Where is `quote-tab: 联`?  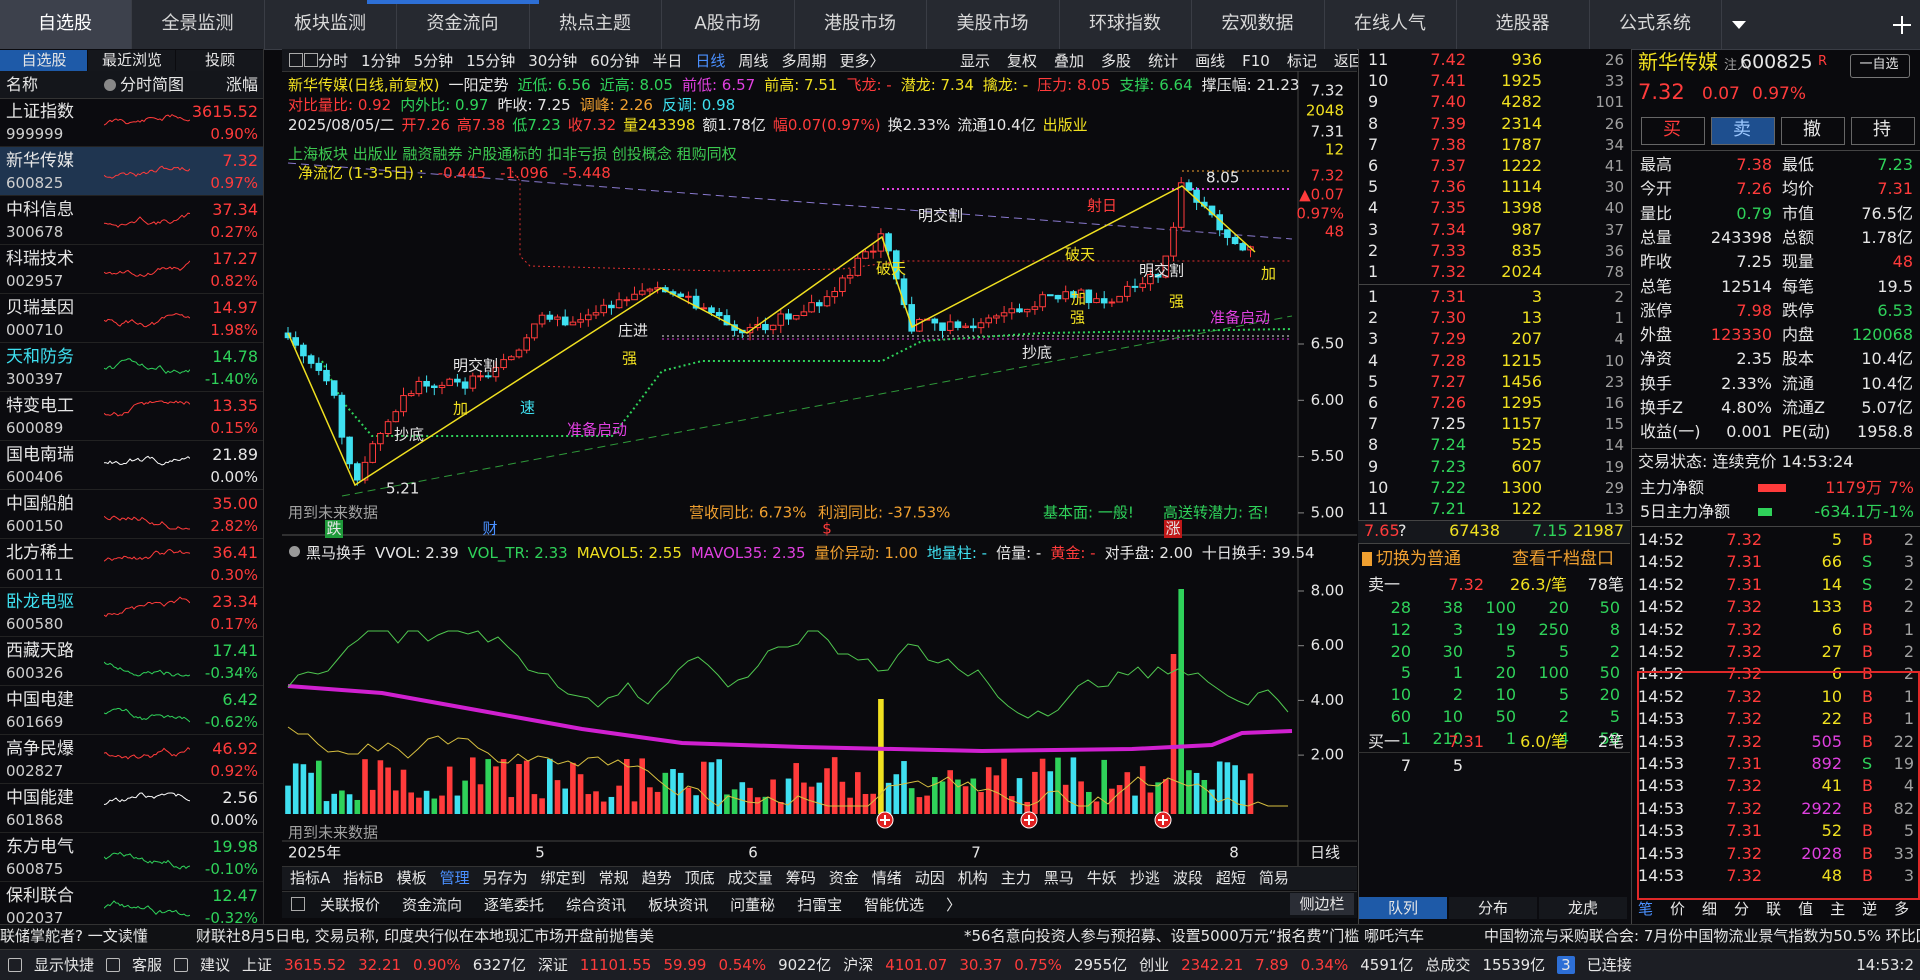
quote-tab: 联 is located at coordinates (1774, 909).